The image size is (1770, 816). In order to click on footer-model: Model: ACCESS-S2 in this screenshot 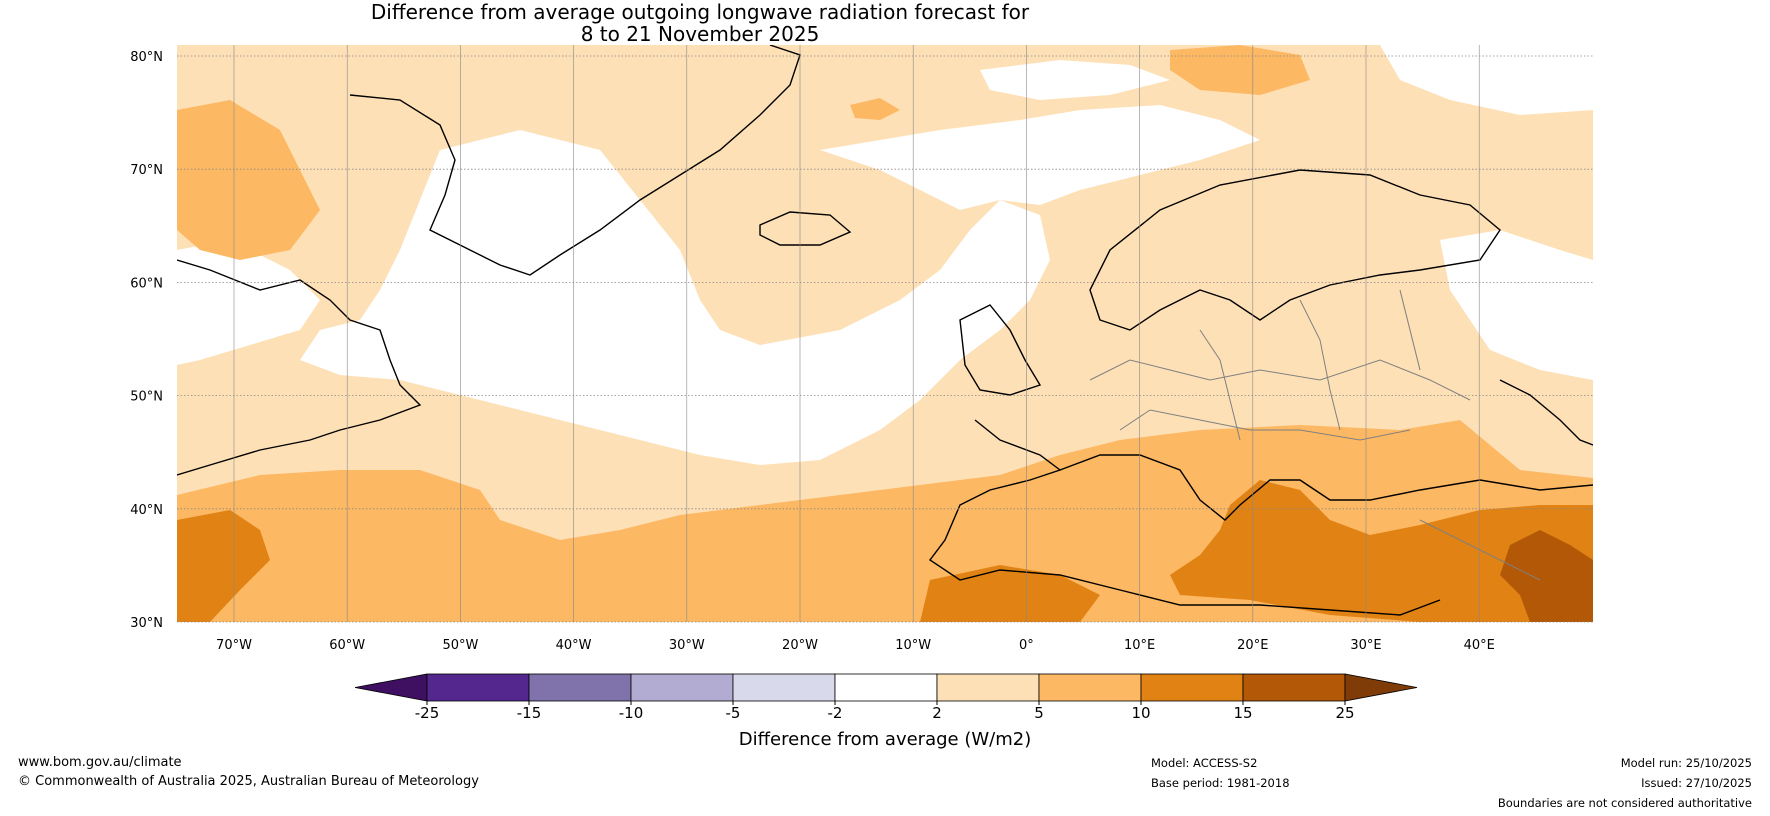, I will do `click(1204, 763)`.